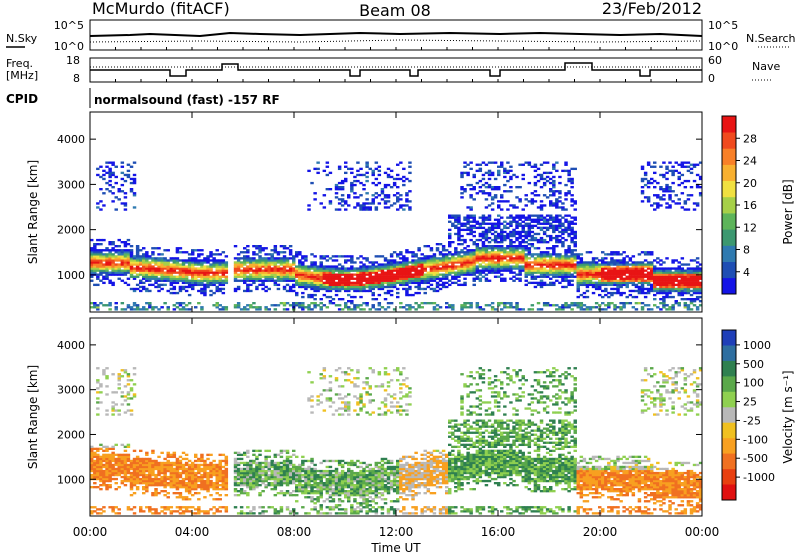 The width and height of the screenshot is (800, 554). Describe the element at coordinates (715, 60) in the screenshot. I see `nave-right-tick-top: 60` at that location.